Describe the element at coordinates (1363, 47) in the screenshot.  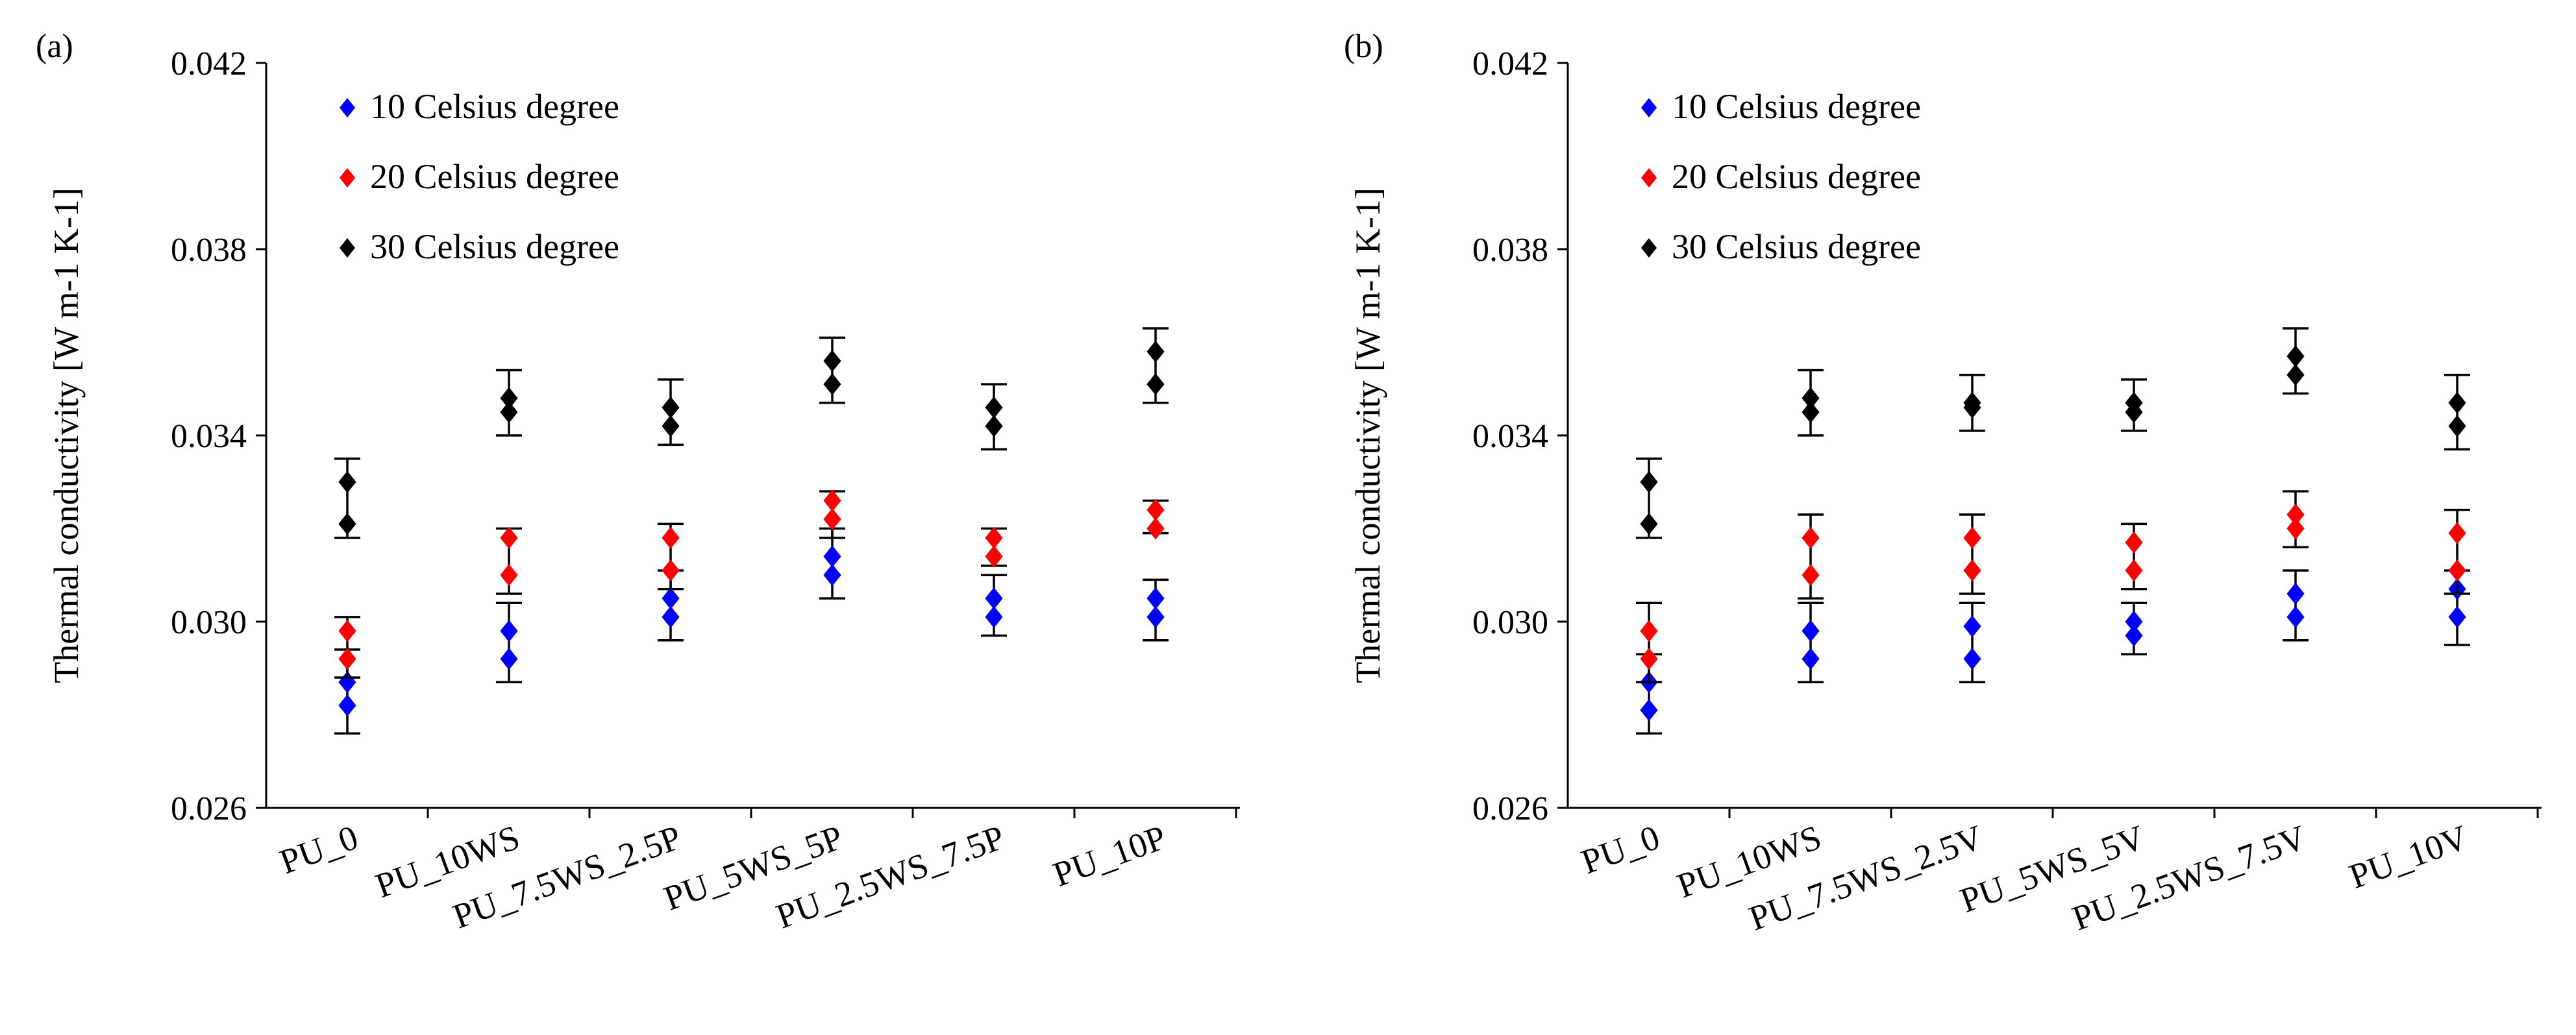
I see `panel-label: (b)` at that location.